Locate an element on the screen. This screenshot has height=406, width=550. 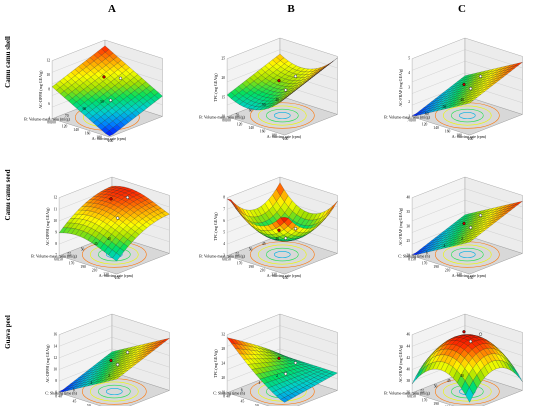
z-tick-label: 12 is located at coordinates (56, 358).